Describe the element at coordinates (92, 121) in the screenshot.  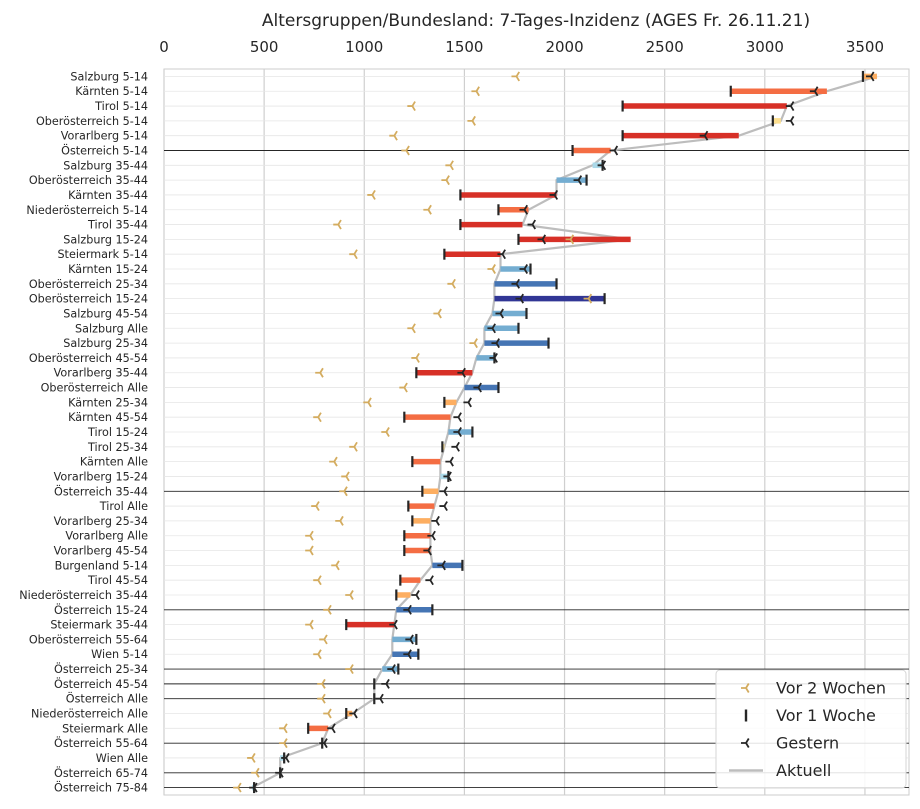
I see `y-tick-label: Oberösterreich 5-14` at that location.